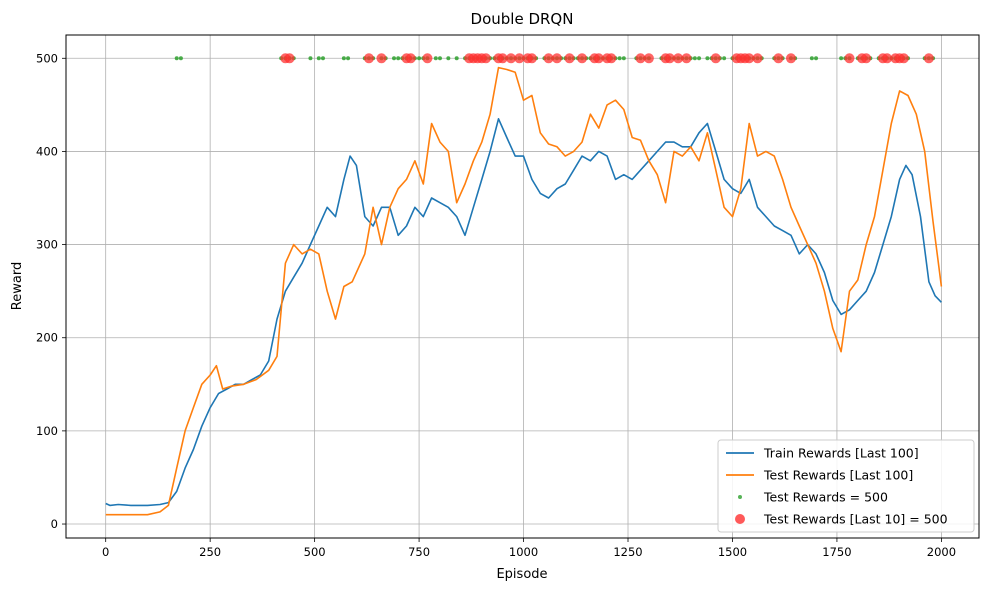 This screenshot has height=590, width=990. I want to click on x-tick-label: 750, so click(419, 552).